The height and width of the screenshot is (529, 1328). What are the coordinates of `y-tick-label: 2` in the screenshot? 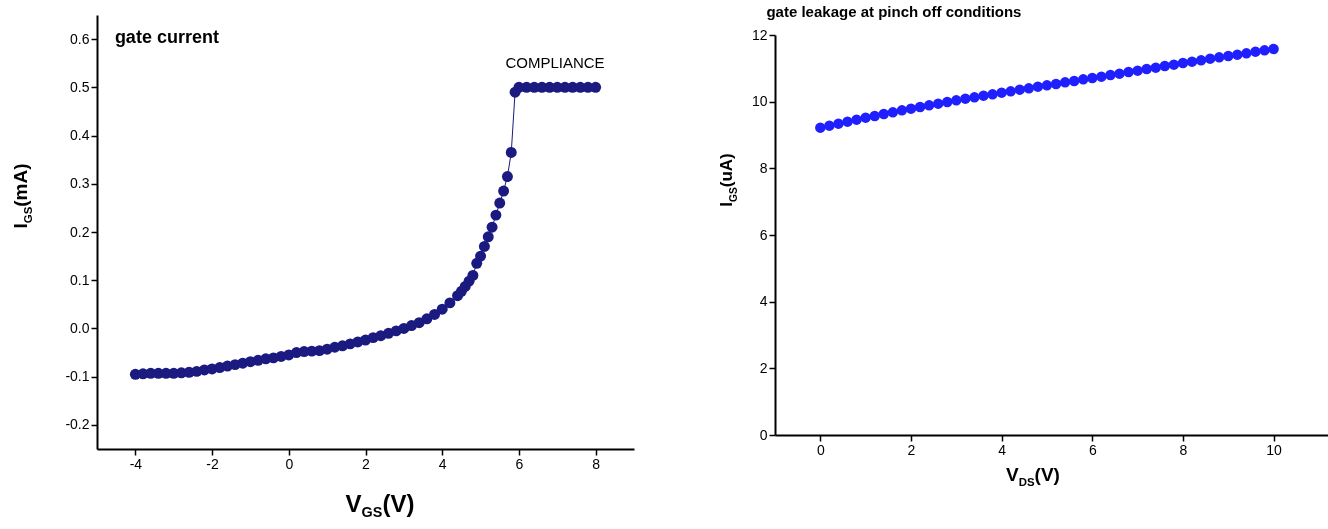 It's located at (763, 367).